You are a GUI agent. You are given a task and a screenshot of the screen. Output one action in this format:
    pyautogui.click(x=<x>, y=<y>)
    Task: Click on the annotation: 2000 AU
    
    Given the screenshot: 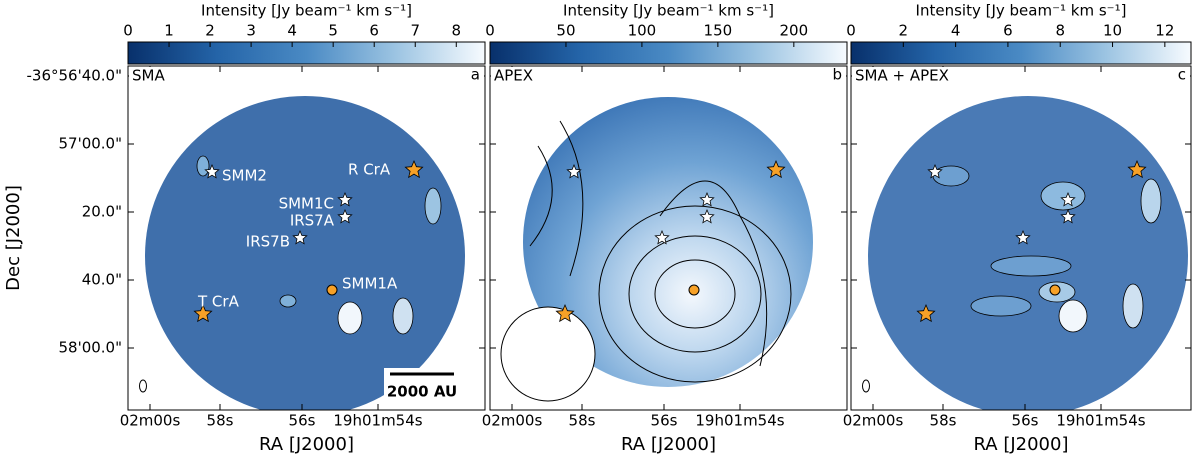 What is the action you would take?
    pyautogui.click(x=422, y=392)
    